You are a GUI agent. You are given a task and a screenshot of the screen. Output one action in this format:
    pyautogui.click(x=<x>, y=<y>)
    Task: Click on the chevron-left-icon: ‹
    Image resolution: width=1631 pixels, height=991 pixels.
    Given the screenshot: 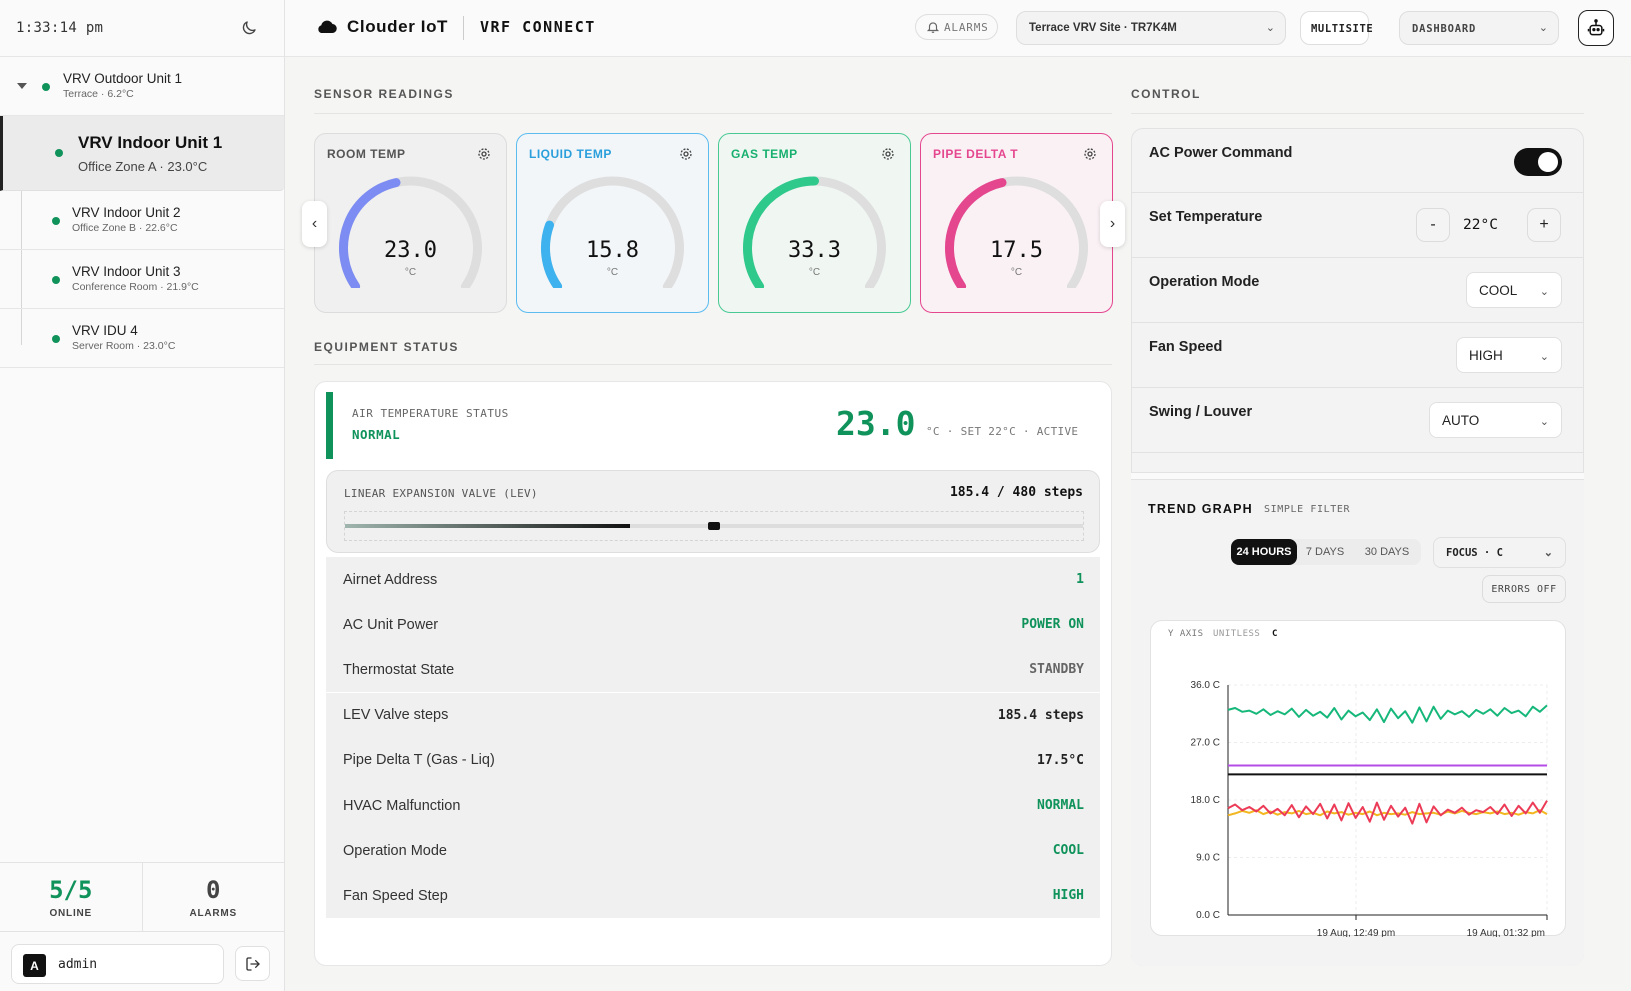 What is the action you would take?
    pyautogui.click(x=314, y=223)
    